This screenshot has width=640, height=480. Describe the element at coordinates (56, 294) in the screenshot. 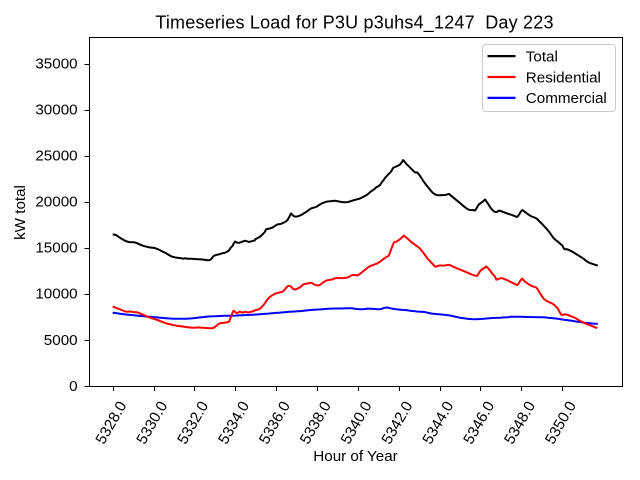

I see `svg-text: 10000` at that location.